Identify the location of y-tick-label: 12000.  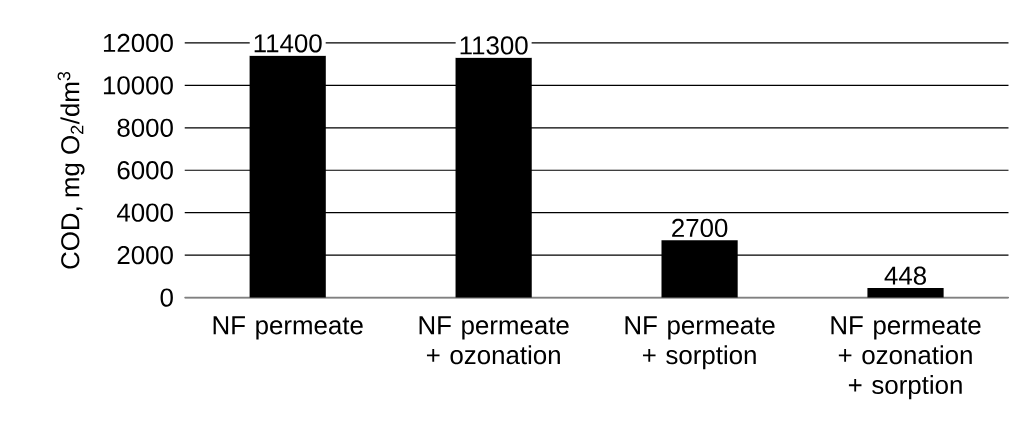
(138, 42).